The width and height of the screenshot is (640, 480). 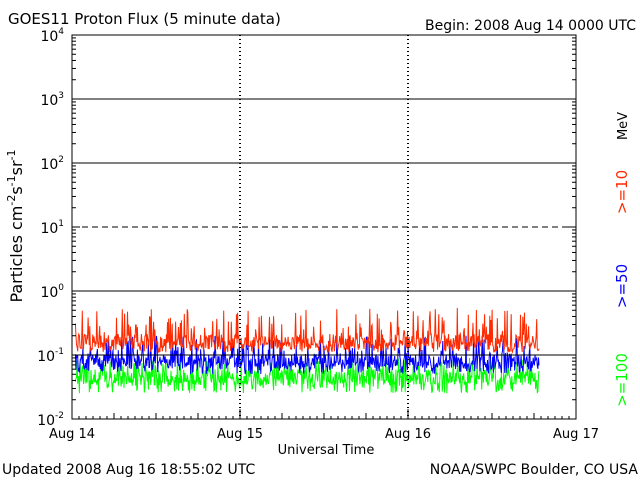 What do you see at coordinates (50, 420) in the screenshot?
I see `y-tick-label: 10⁻²` at bounding box center [50, 420].